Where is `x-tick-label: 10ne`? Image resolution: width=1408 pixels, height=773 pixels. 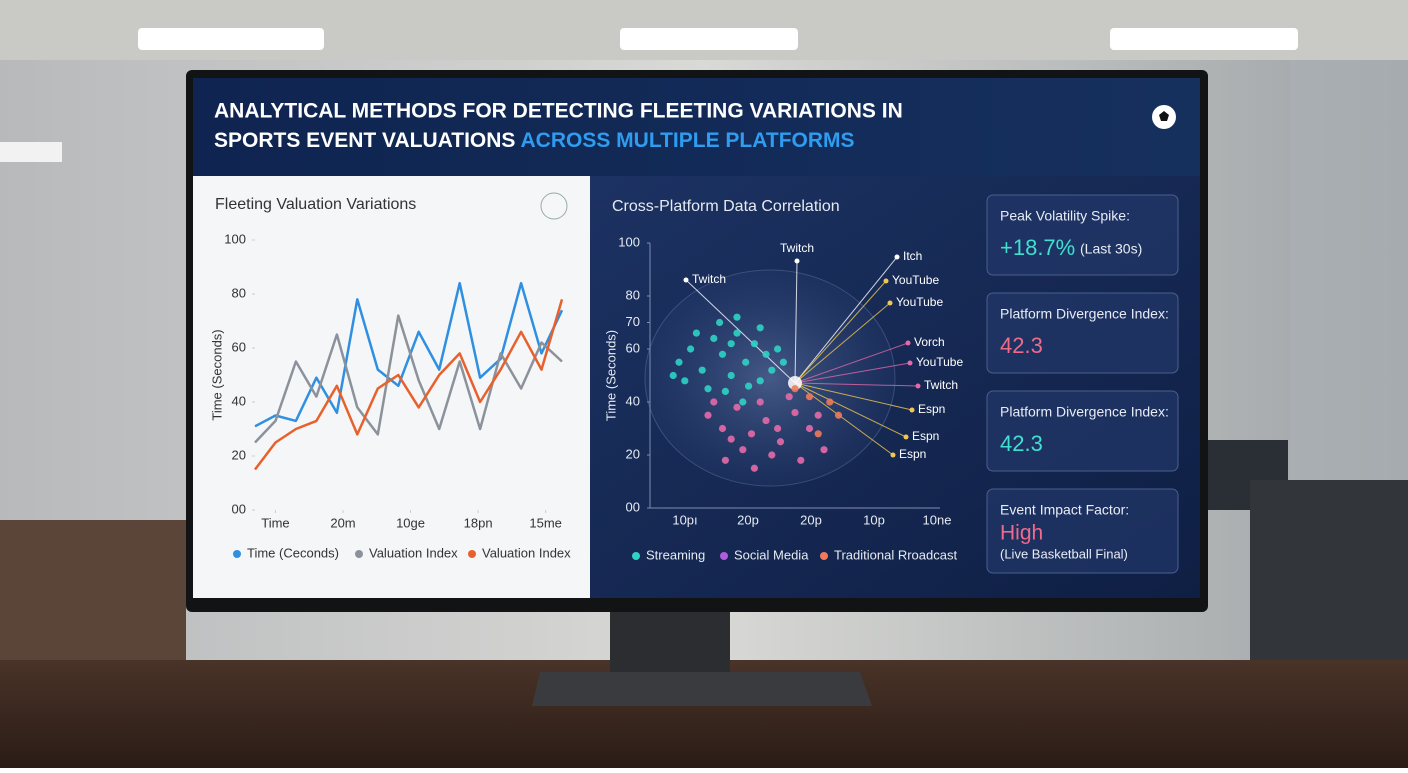 x-tick-label: 10ne is located at coordinates (937, 519).